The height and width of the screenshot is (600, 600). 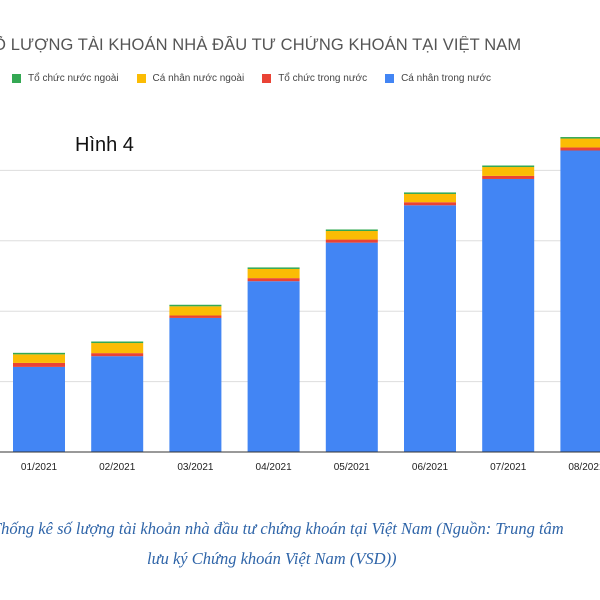 What do you see at coordinates (584, 467) in the screenshot?
I see `x-tick-label: 08/2021` at bounding box center [584, 467].